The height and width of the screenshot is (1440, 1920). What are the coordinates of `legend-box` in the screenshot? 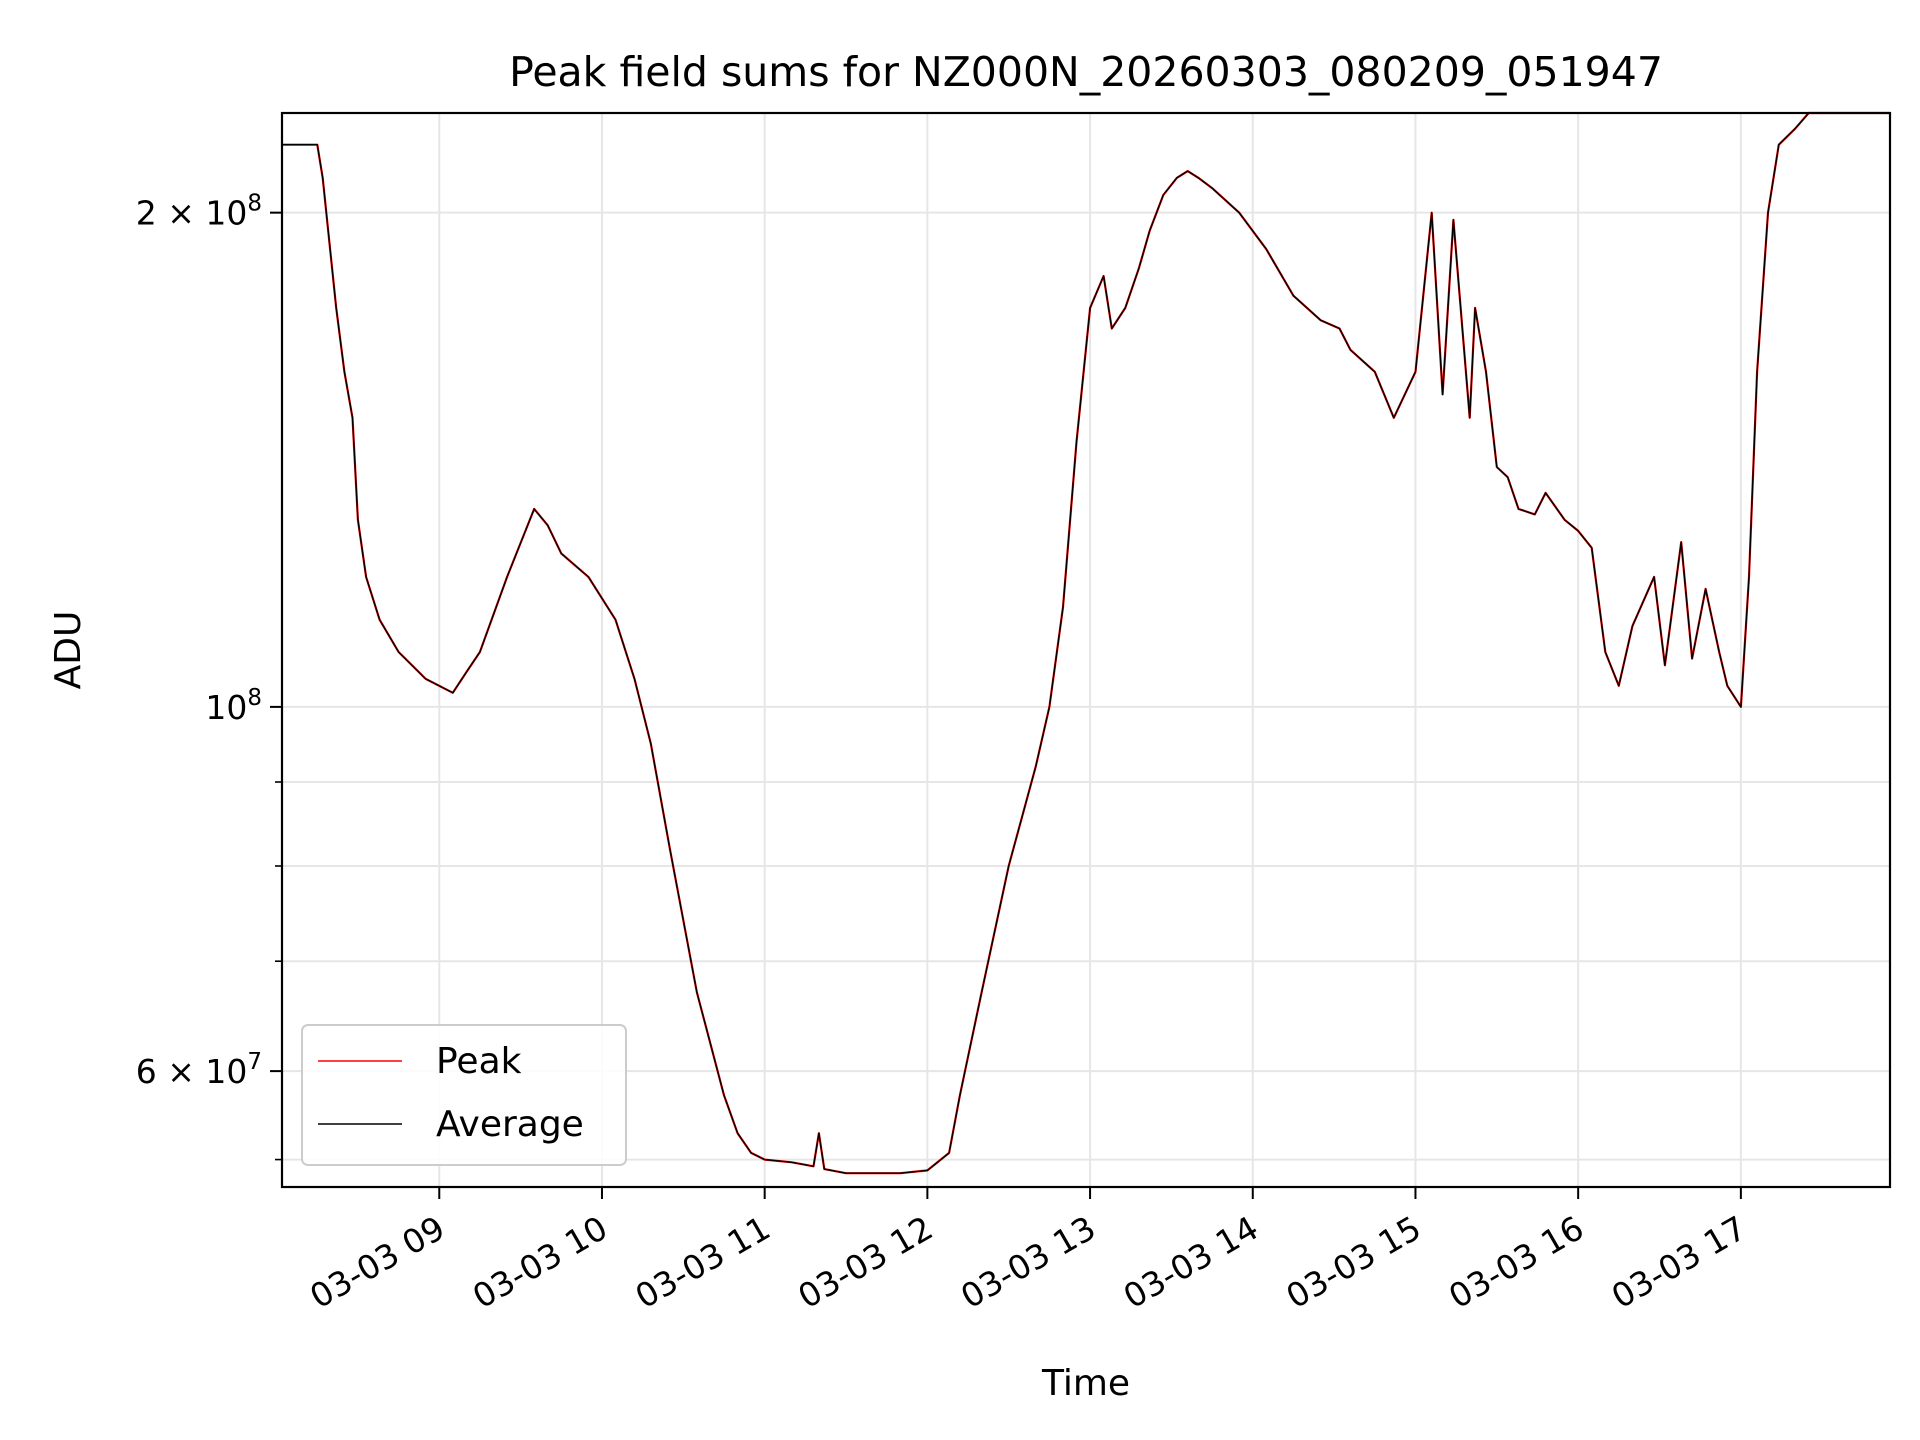 It's located at (464, 1095).